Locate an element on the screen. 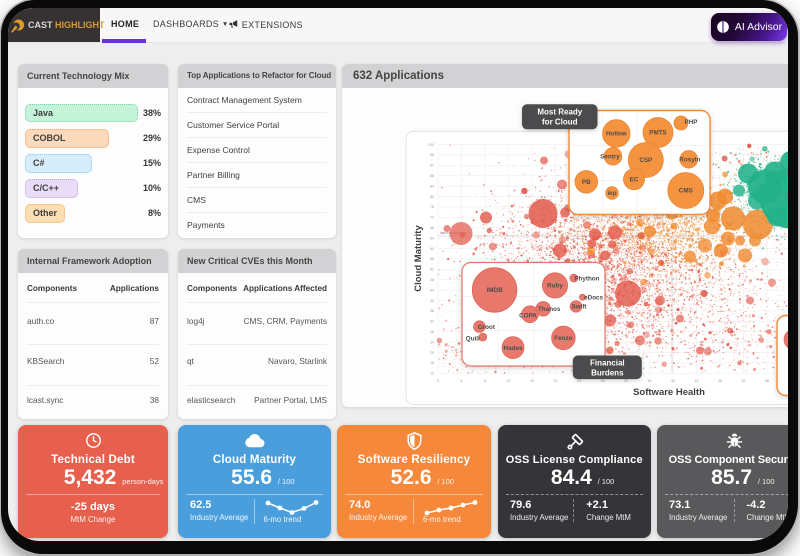 The image size is (800, 556). svg-text: Software Health is located at coordinates (669, 392).